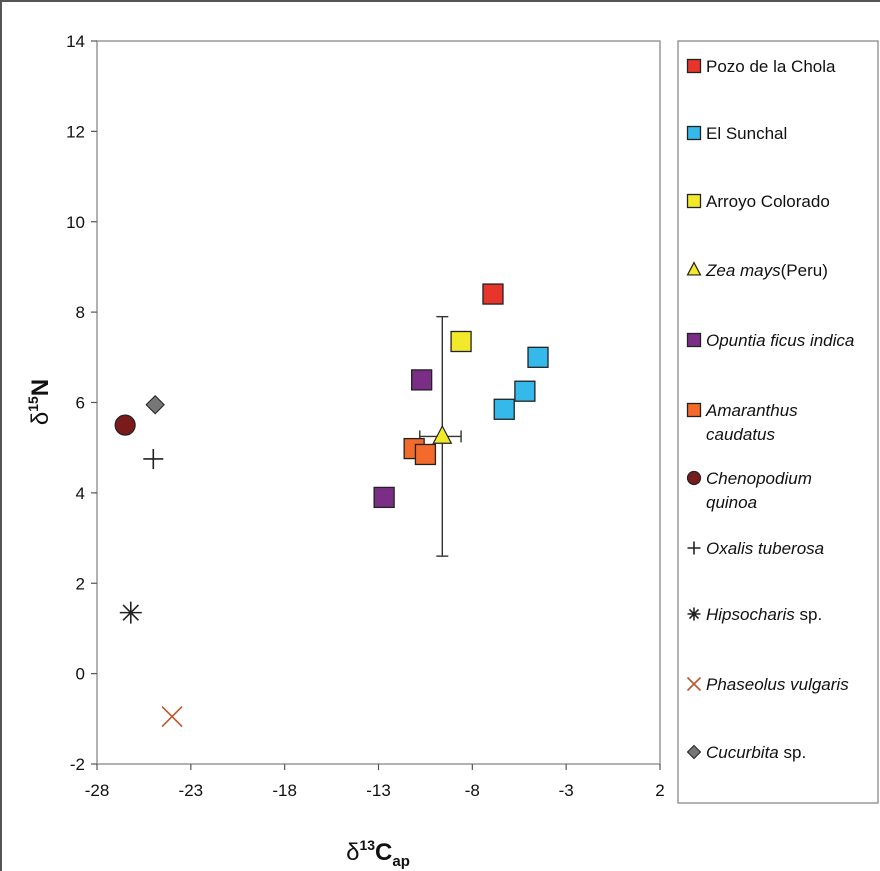 This screenshot has width=880, height=871. What do you see at coordinates (750, 614) in the screenshot?
I see `legend-label-italic: Hipsocharis` at bounding box center [750, 614].